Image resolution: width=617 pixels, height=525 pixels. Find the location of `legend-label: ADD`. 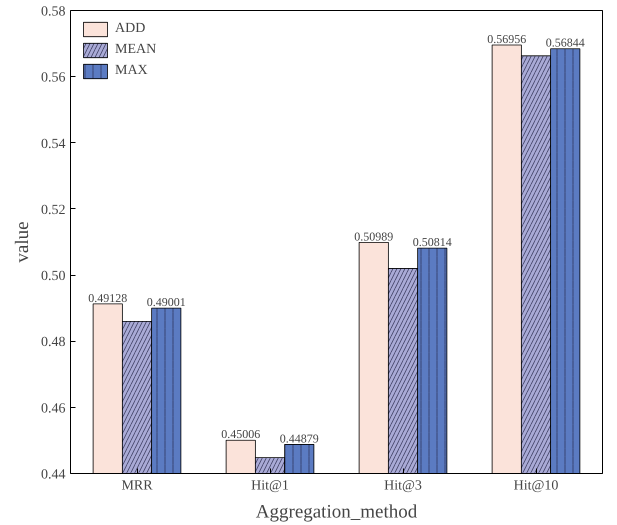

legend-label: ADD is located at coordinates (130, 29).